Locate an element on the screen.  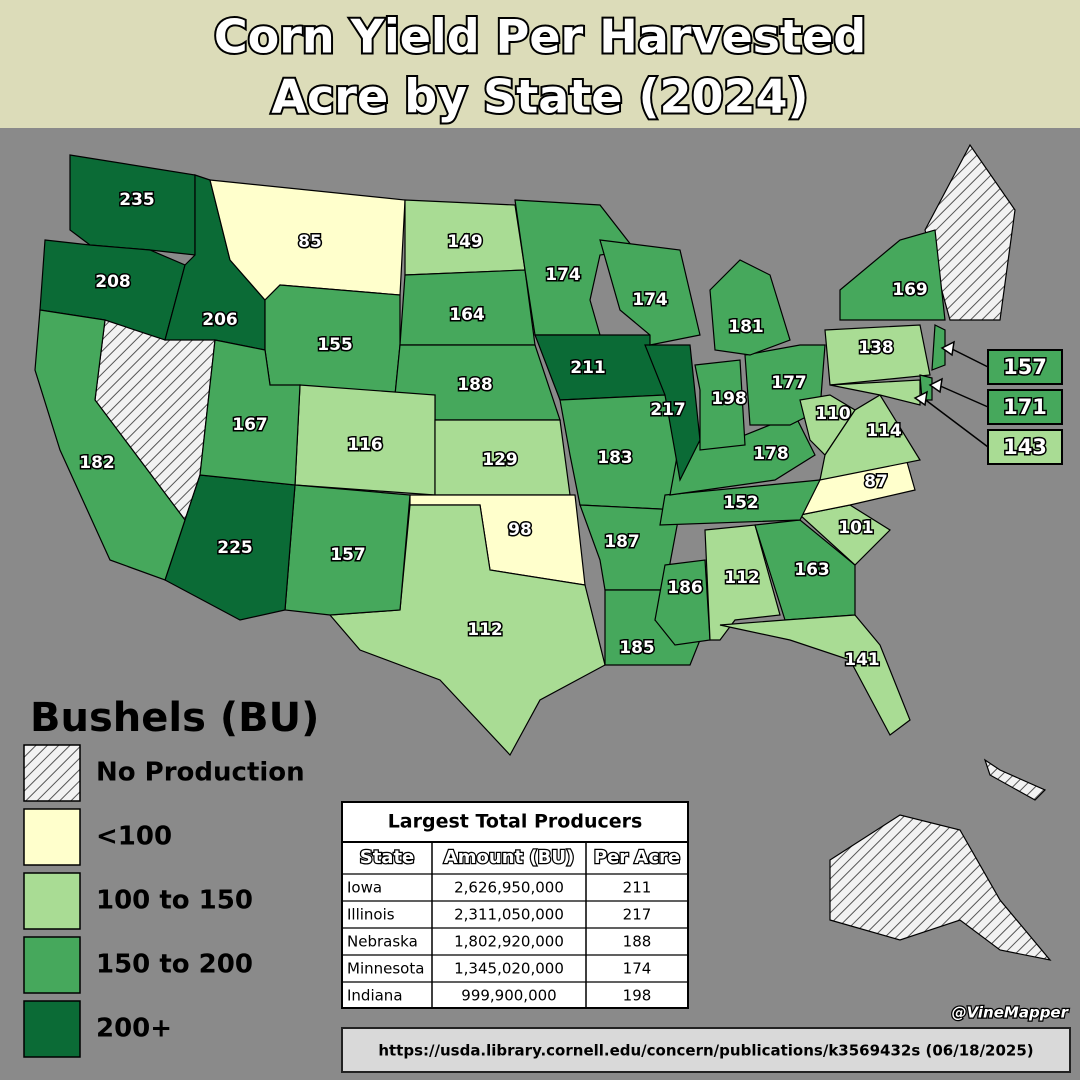
state-value: 198 is located at coordinates (729, 399).